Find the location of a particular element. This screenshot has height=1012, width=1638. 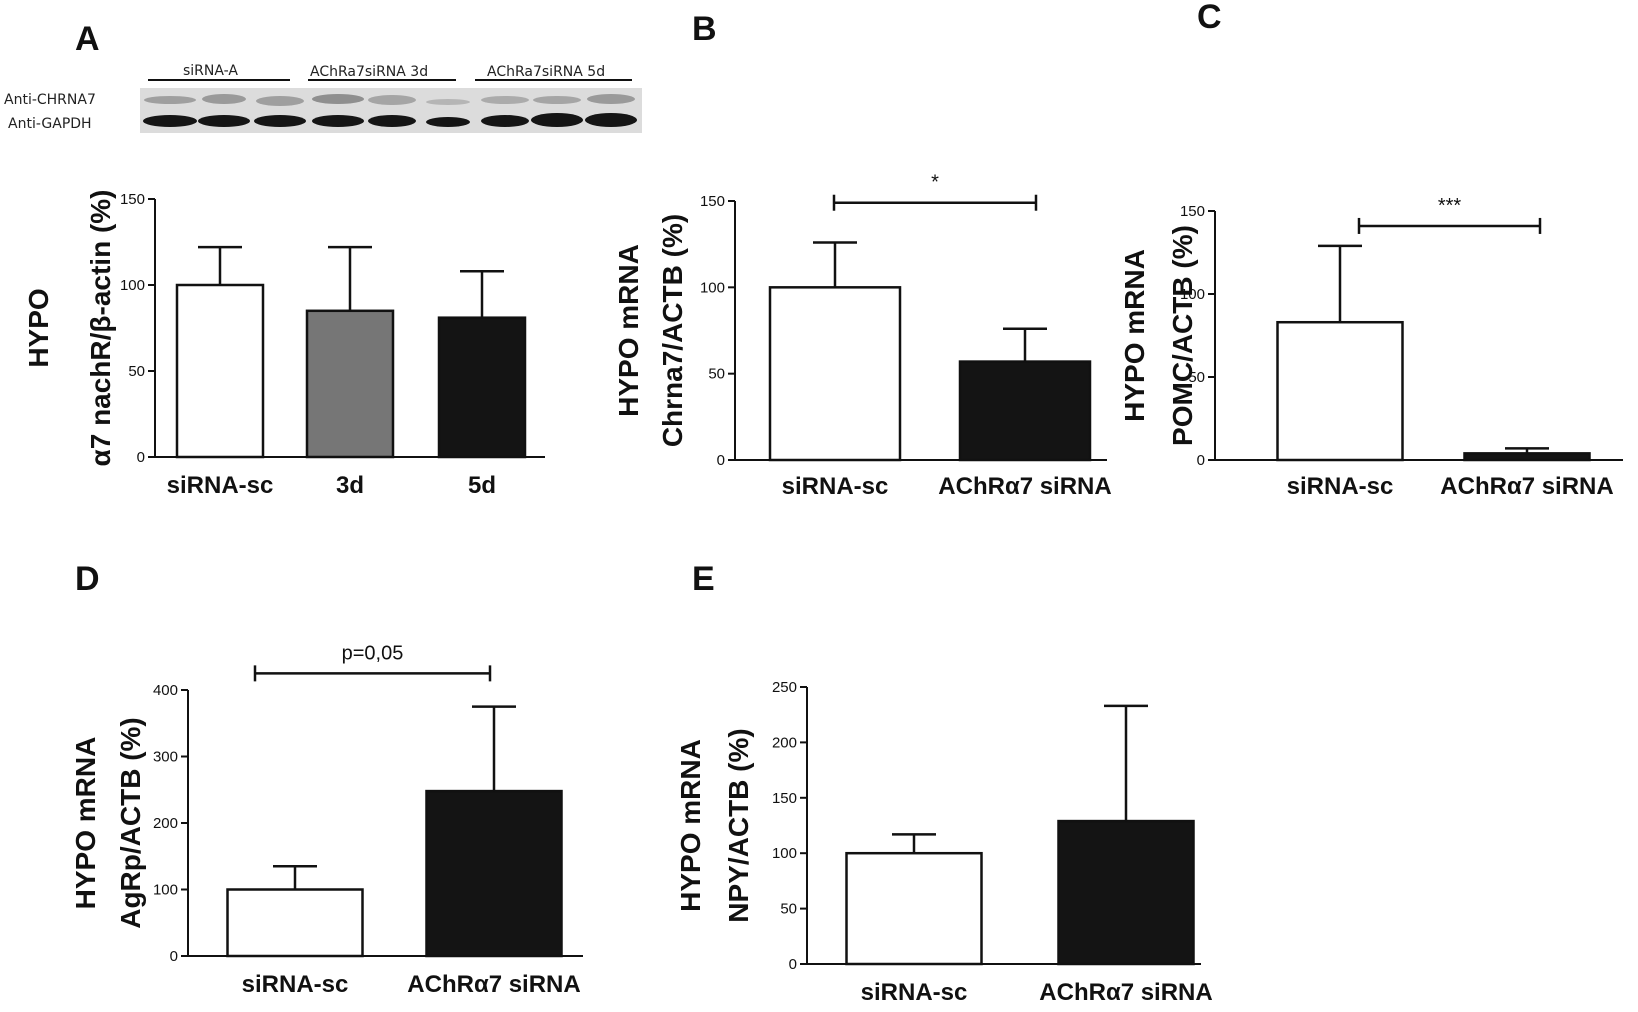

category-label: 5d is located at coordinates (482, 485).